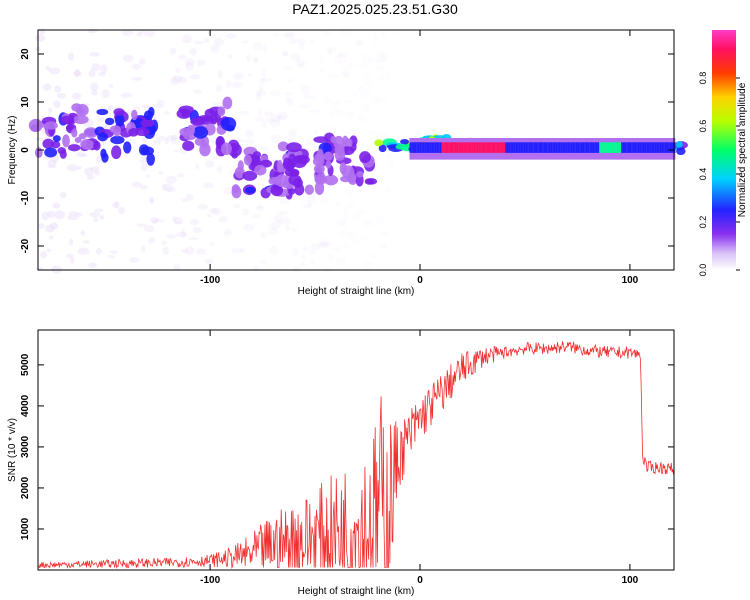 The image size is (750, 600). What do you see at coordinates (25, 197) in the screenshot?
I see `y-tick-label: -10` at bounding box center [25, 197].